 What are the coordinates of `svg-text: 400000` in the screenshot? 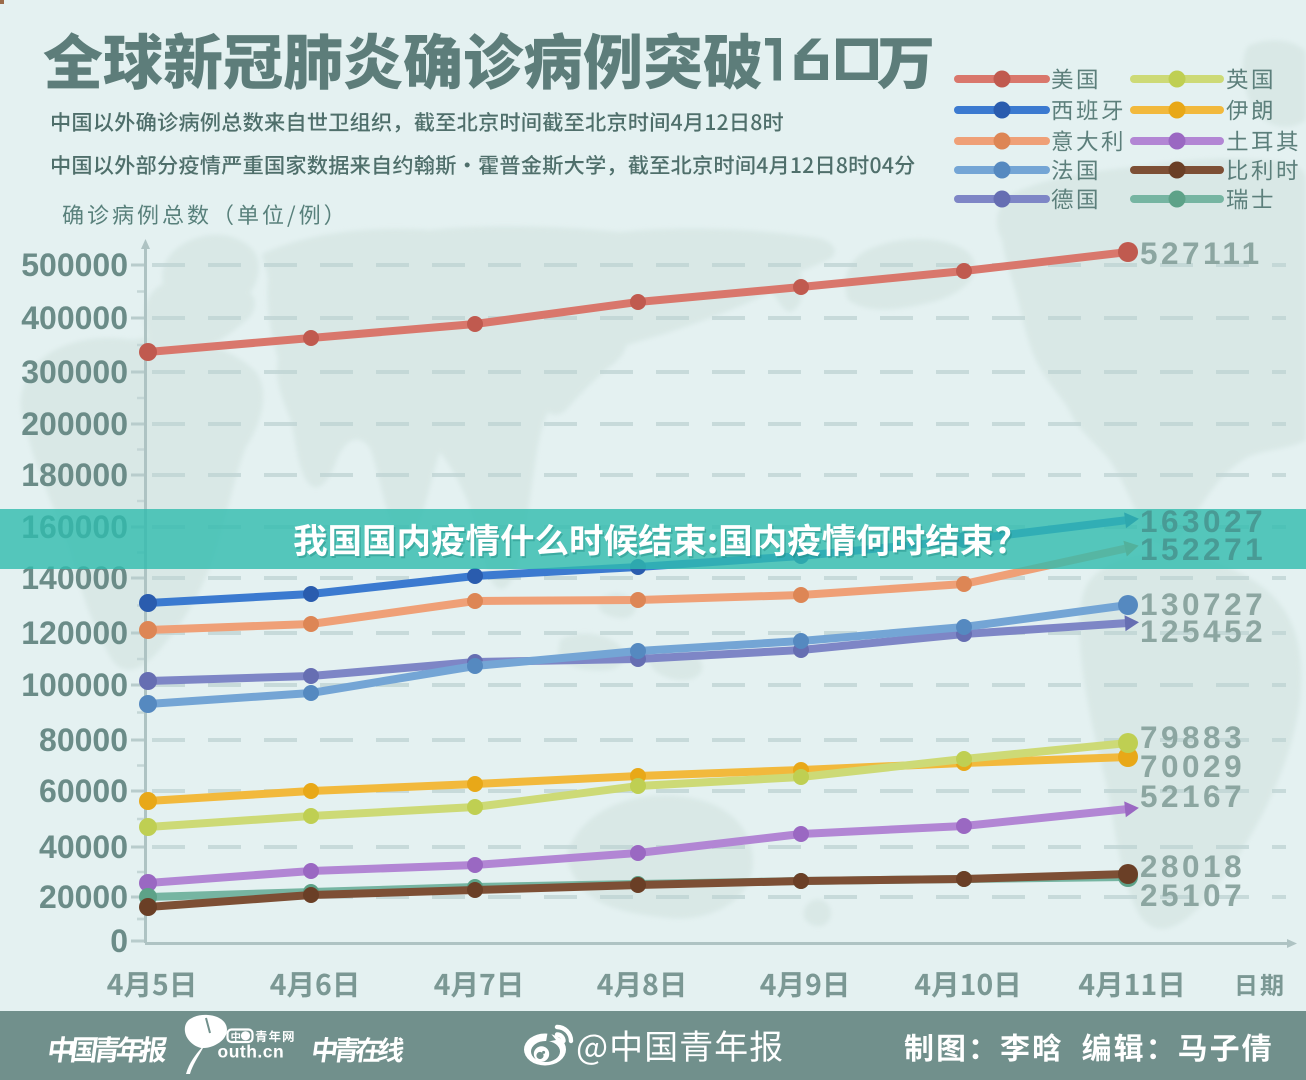 It's located at (74, 318).